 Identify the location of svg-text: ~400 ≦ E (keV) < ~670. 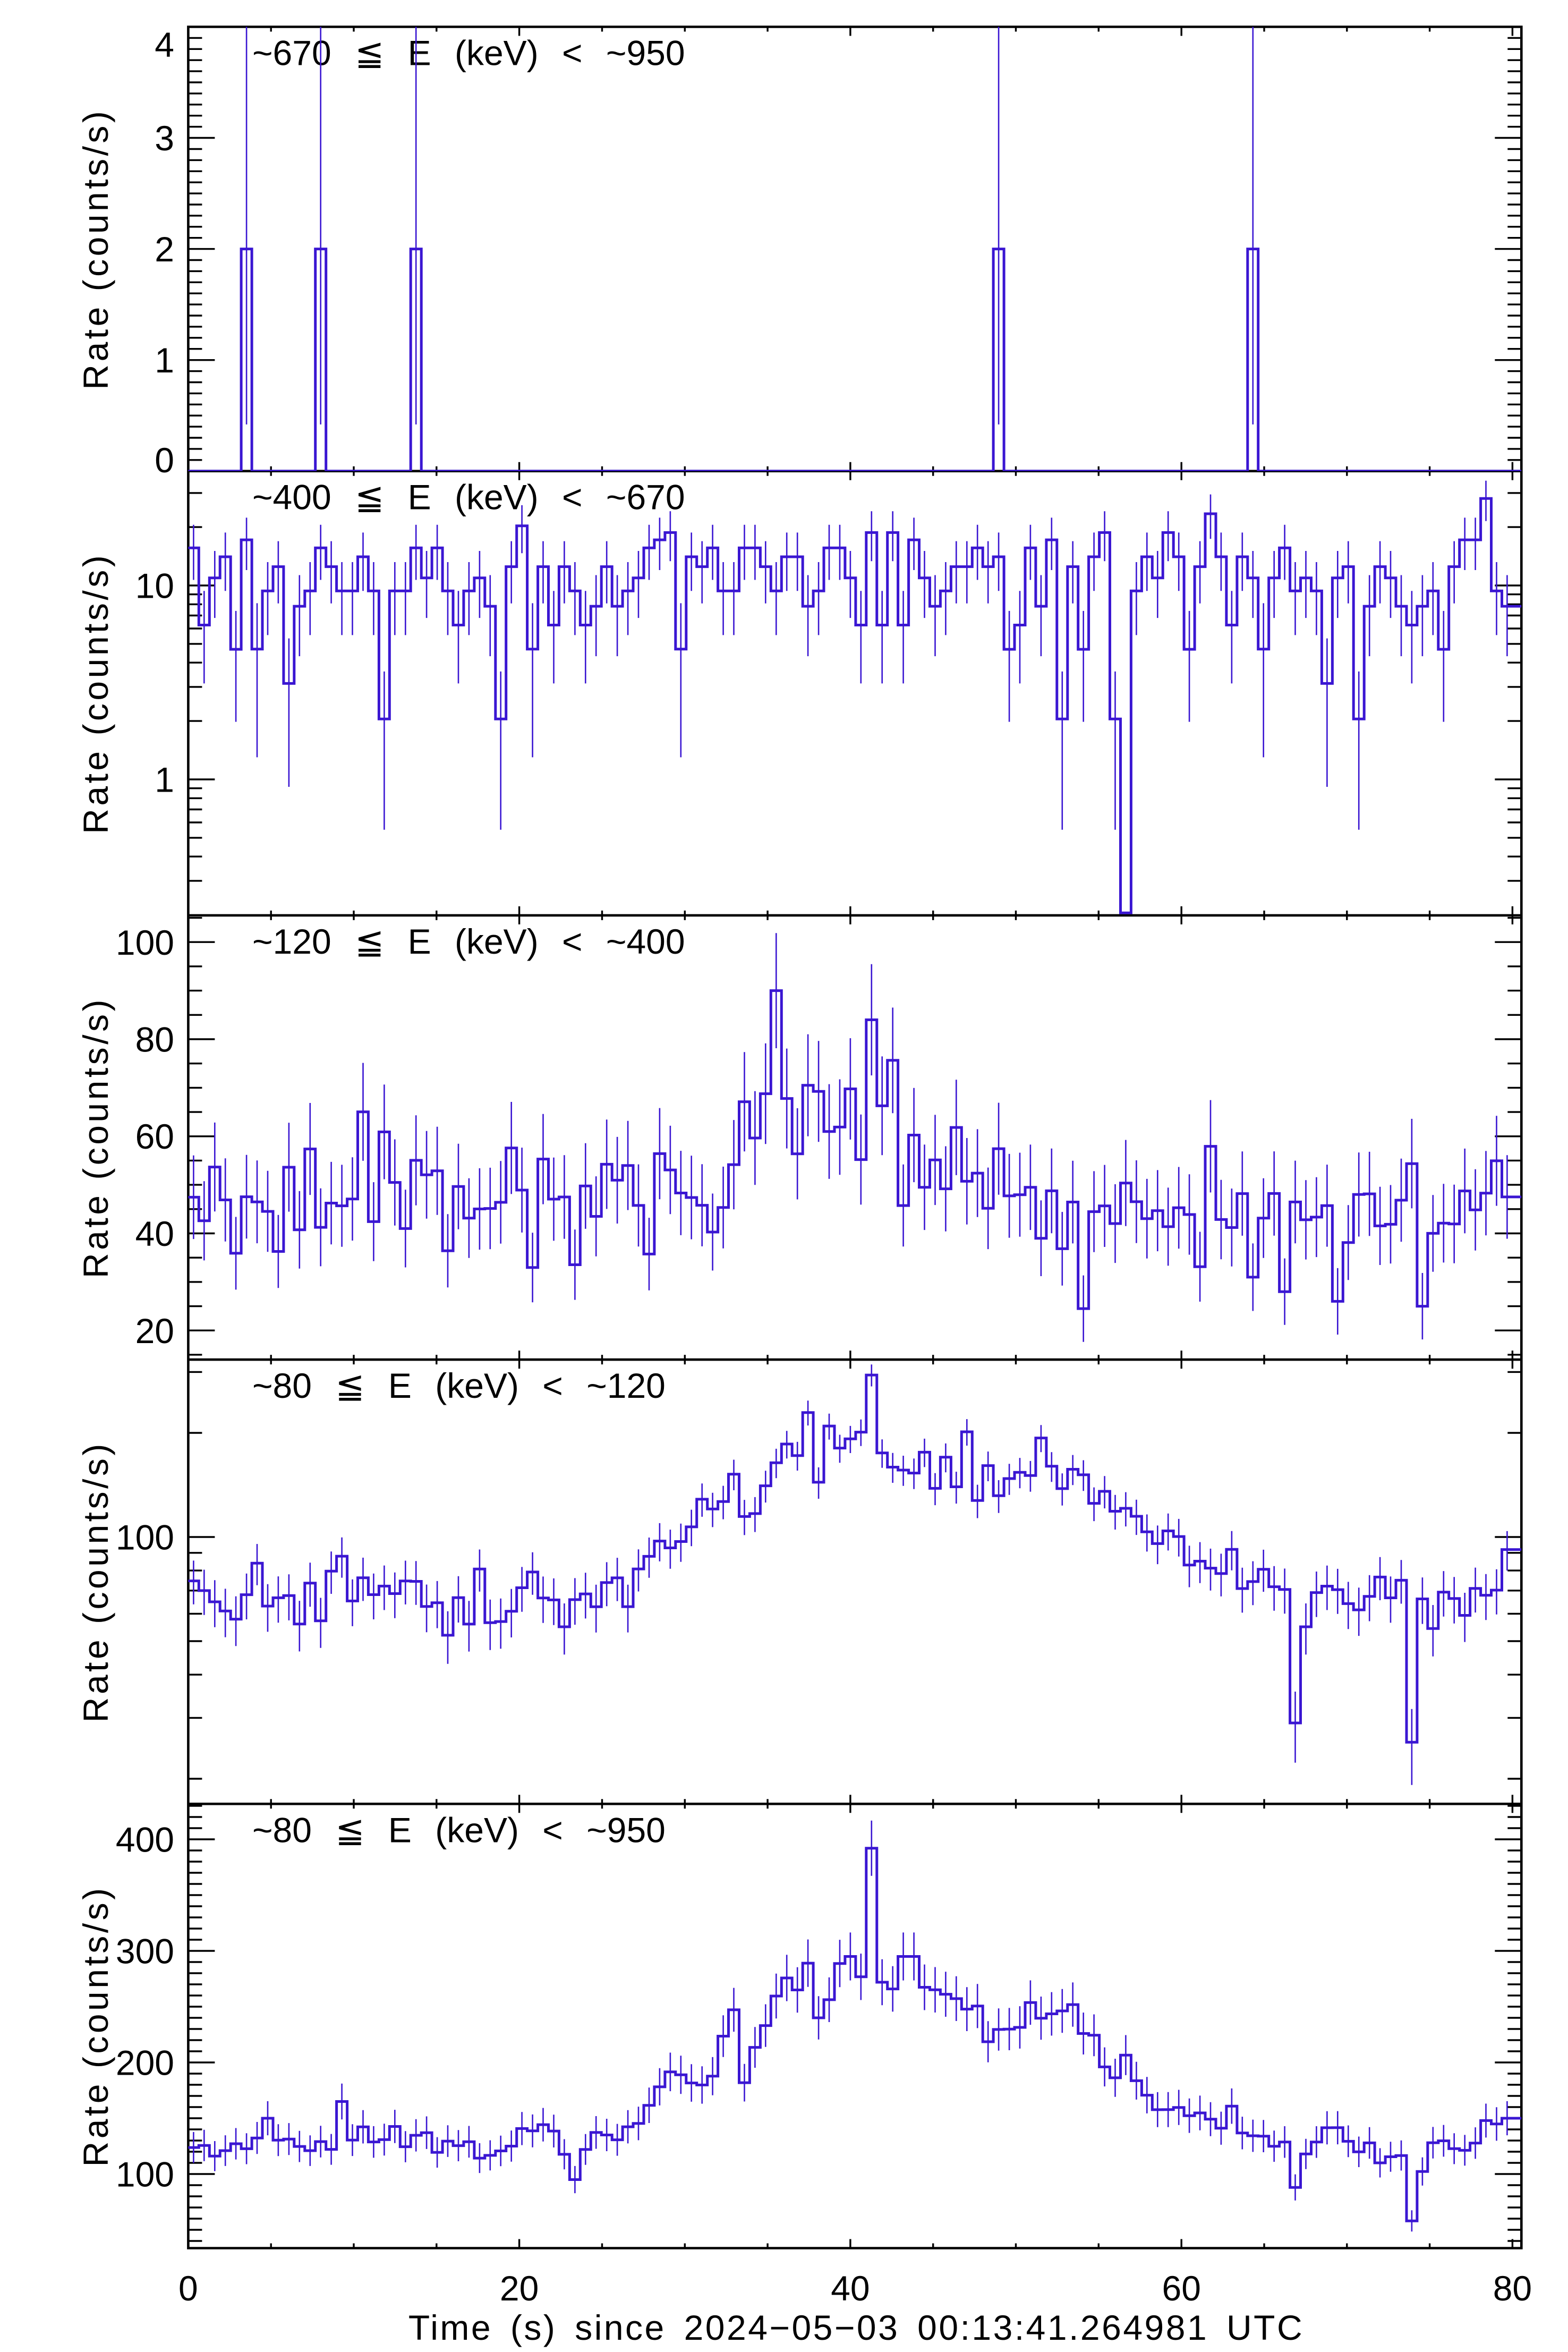
(468, 498).